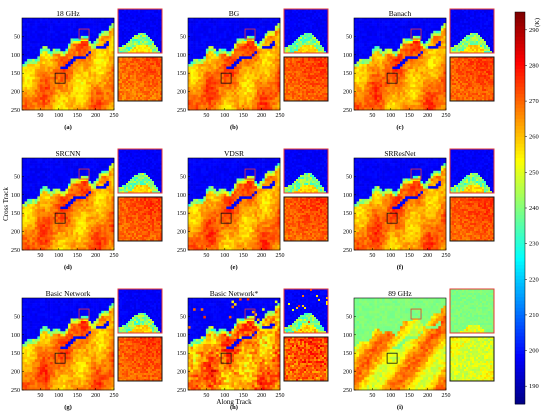  I want to click on colorbar-unit: (K), so click(537, 22).